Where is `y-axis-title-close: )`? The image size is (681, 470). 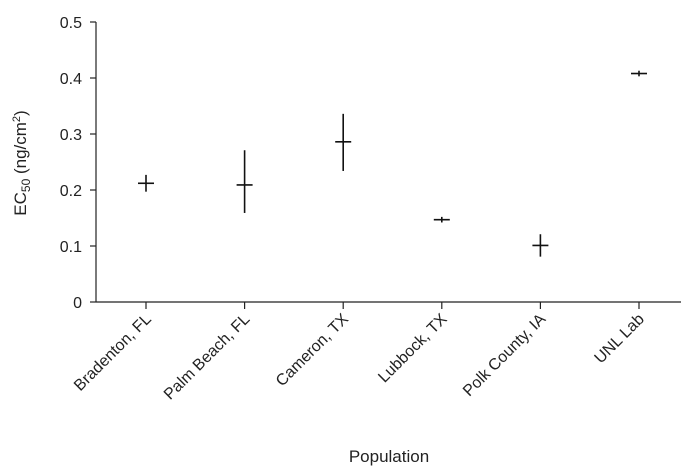 y-axis-title-close: ) is located at coordinates (20, 113).